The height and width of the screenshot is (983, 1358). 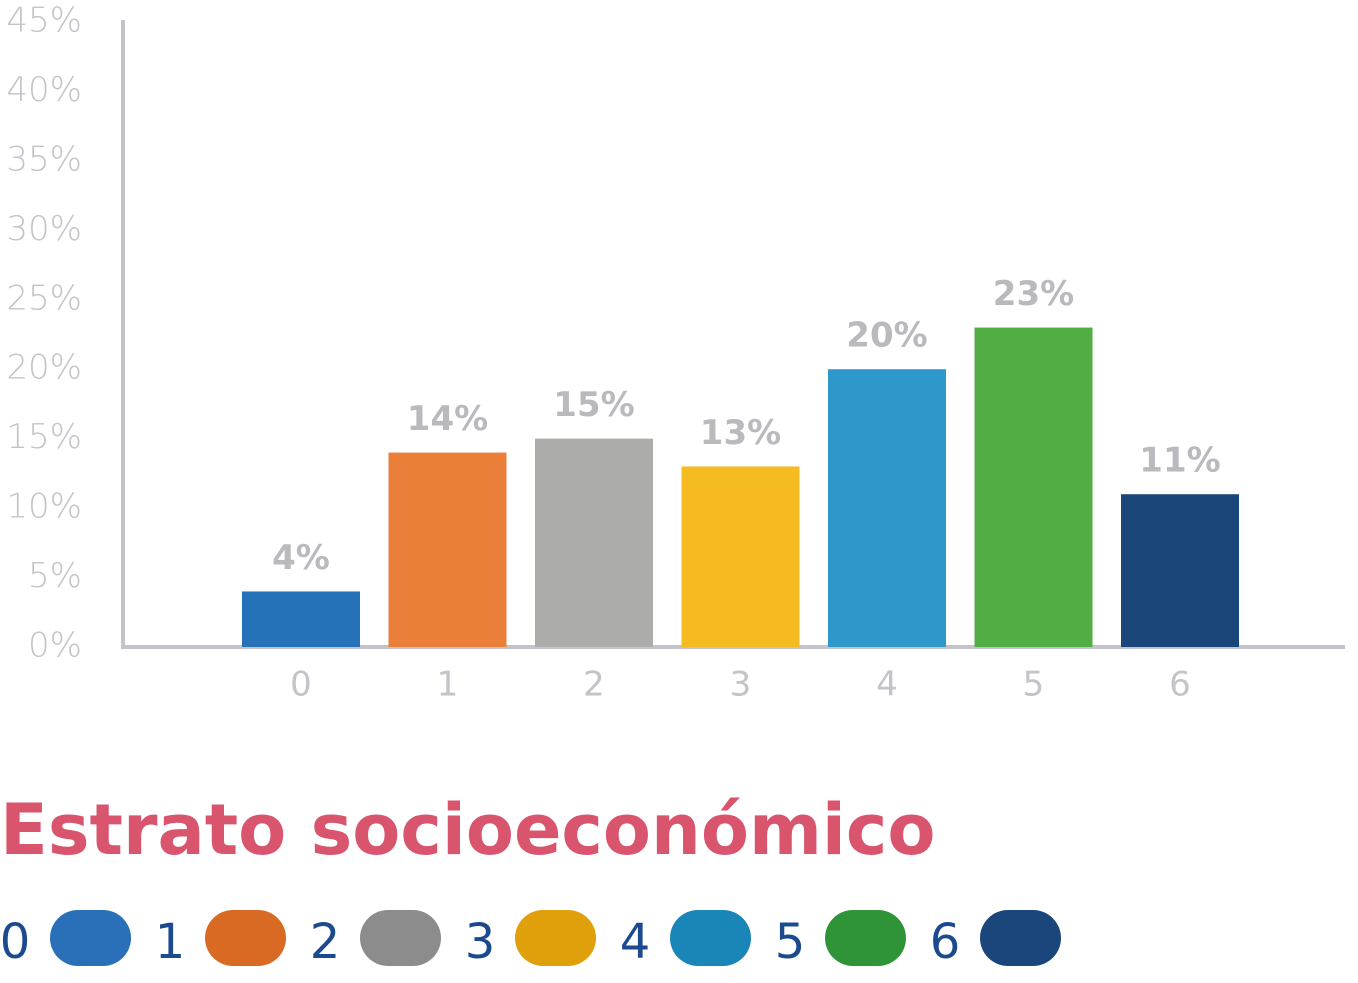 What do you see at coordinates (301, 558) in the screenshot?
I see `value-label: 4%` at bounding box center [301, 558].